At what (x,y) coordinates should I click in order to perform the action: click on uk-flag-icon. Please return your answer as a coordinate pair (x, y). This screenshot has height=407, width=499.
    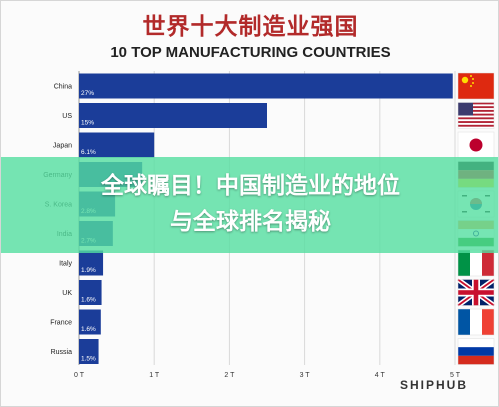
    Looking at the image, I should click on (476, 292).